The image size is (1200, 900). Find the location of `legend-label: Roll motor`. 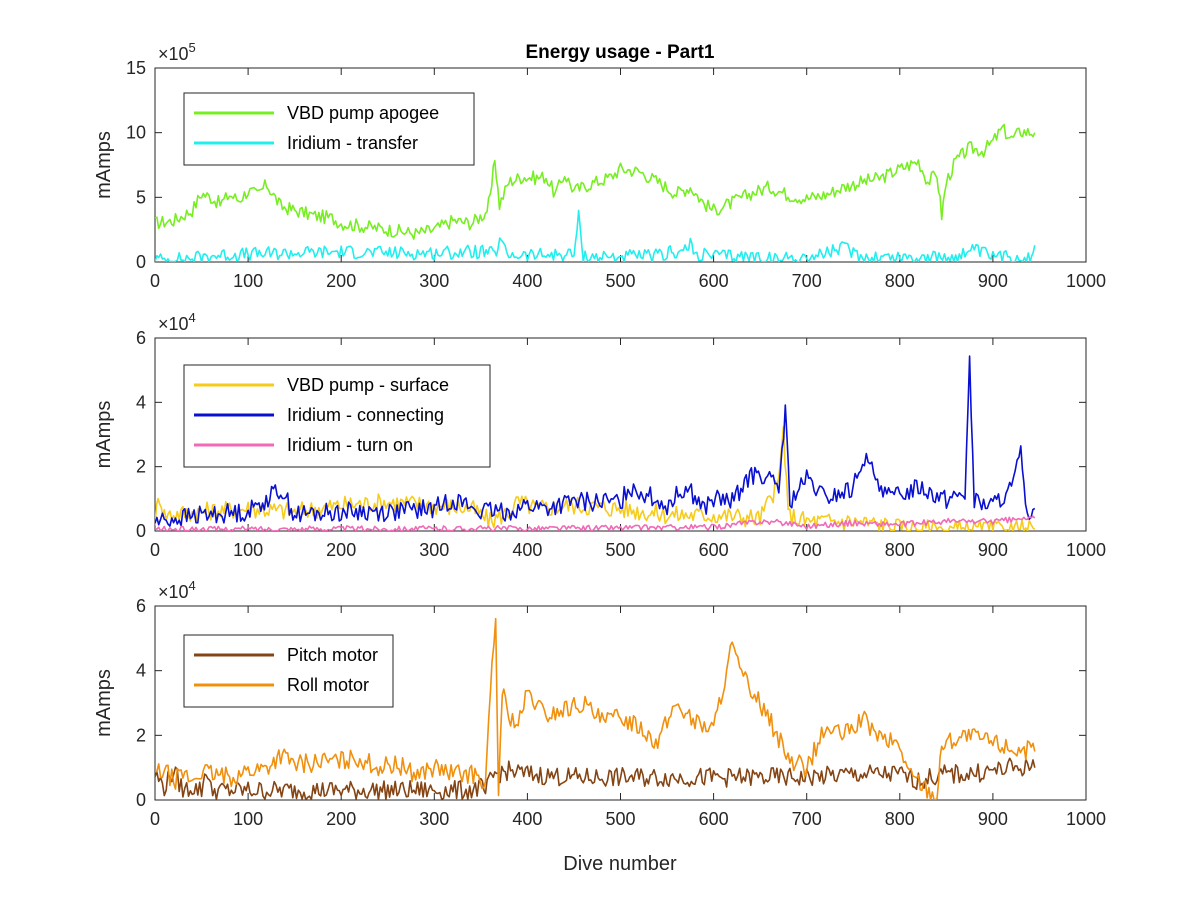

legend-label: Roll motor is located at coordinates (328, 685).